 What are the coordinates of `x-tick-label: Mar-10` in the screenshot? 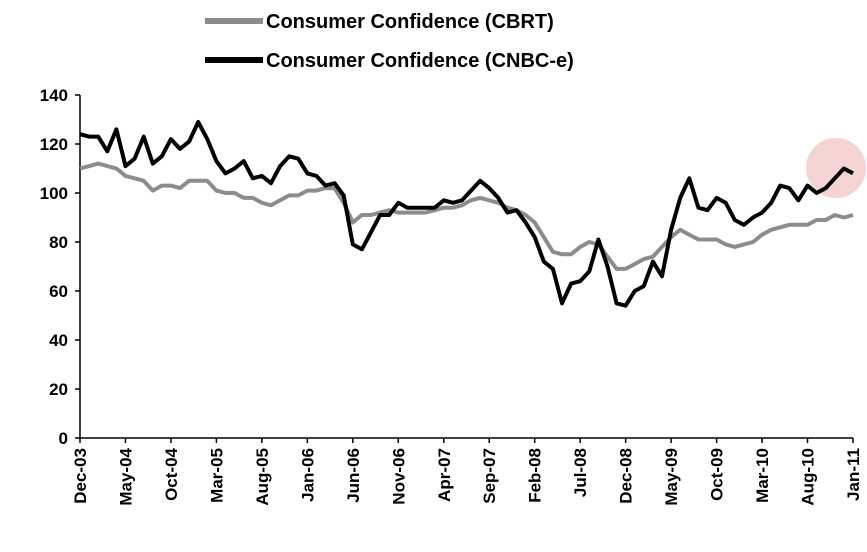 It's located at (762, 475).